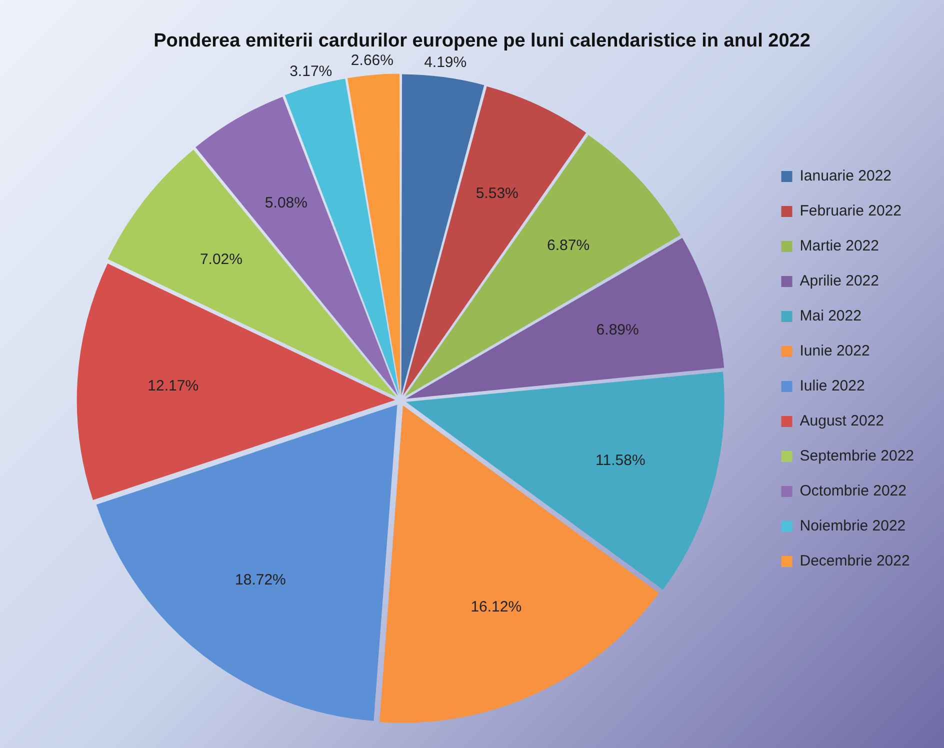  What do you see at coordinates (853, 491) in the screenshot?
I see `legend-label: Octombrie 2022` at bounding box center [853, 491].